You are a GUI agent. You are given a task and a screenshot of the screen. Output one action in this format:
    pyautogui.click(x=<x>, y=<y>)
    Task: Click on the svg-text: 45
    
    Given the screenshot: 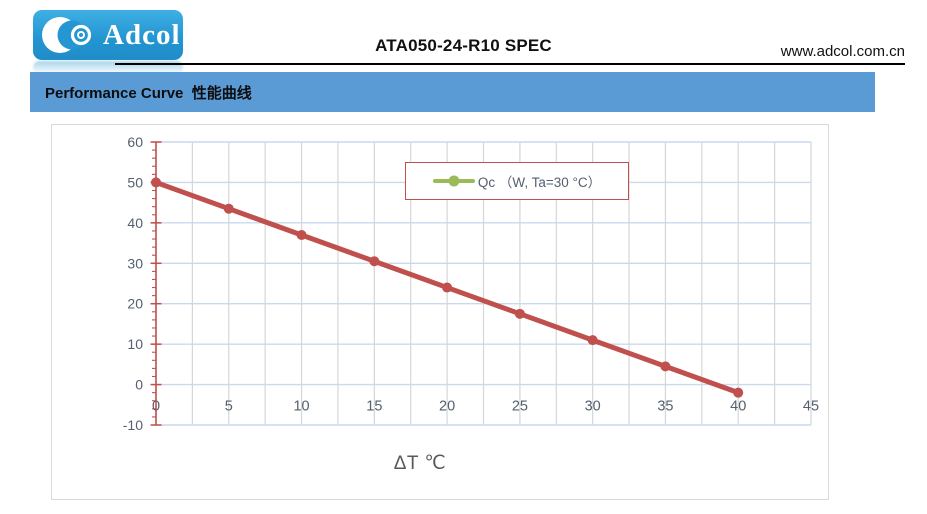 What is the action you would take?
    pyautogui.click(x=811, y=407)
    